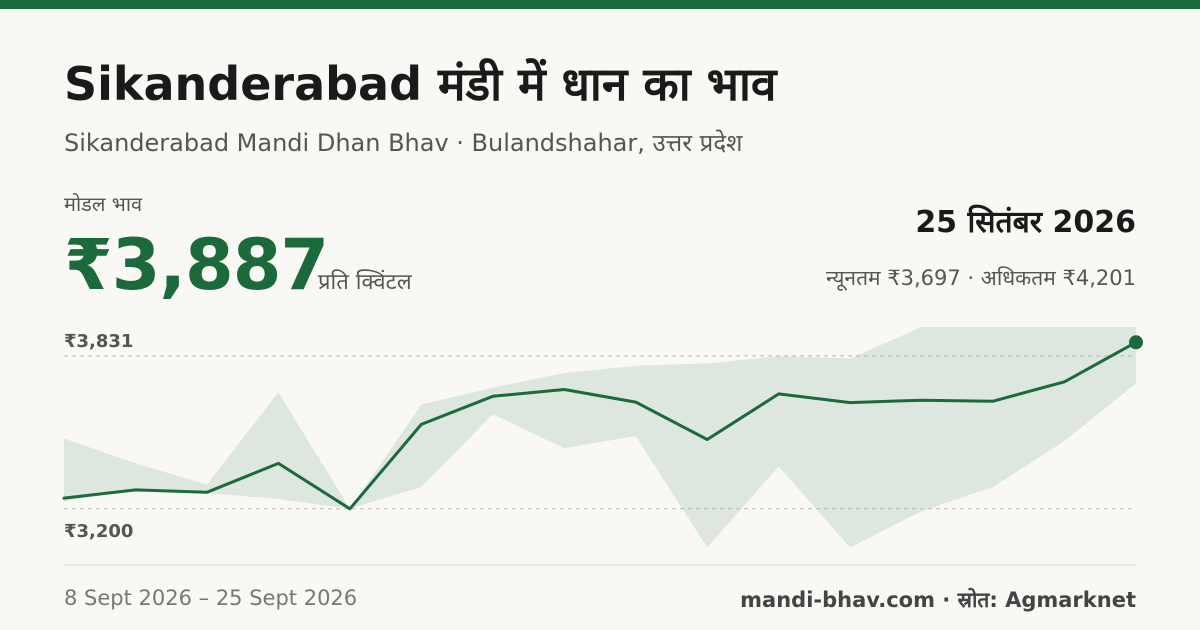  What do you see at coordinates (98, 531) in the screenshot?
I see `reference-label-2: ₹3,200` at bounding box center [98, 531].